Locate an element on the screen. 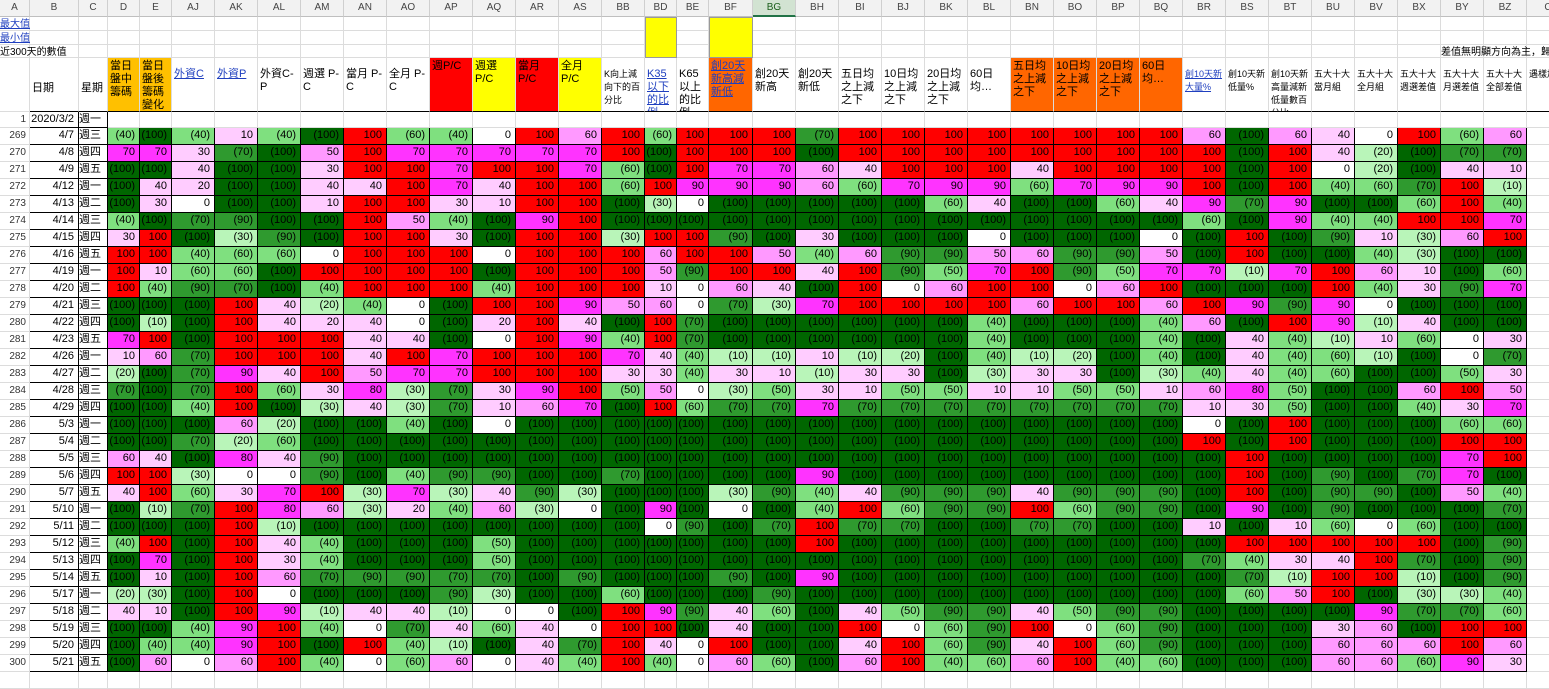 Image resolution: width=1549 pixels, height=689 pixels. column-header: 外資C is located at coordinates (193, 85).